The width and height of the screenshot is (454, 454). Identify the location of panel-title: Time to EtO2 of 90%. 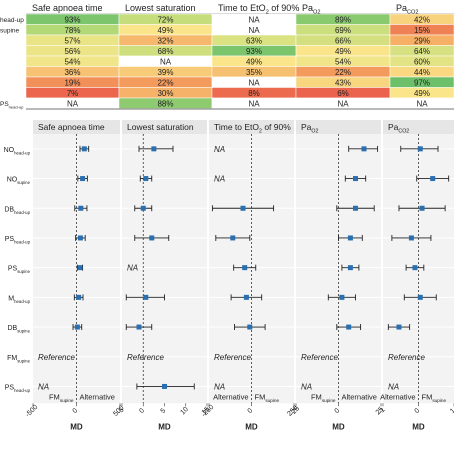
(252, 128).